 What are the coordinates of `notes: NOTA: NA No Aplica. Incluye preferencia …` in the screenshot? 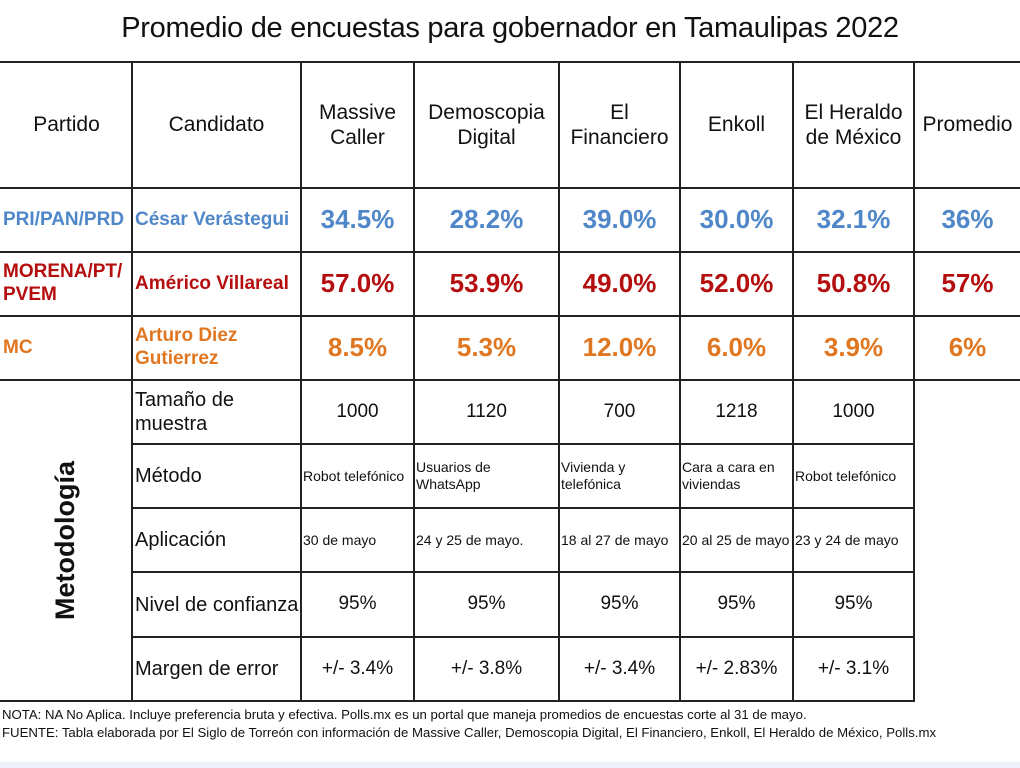 It's located at (469, 724).